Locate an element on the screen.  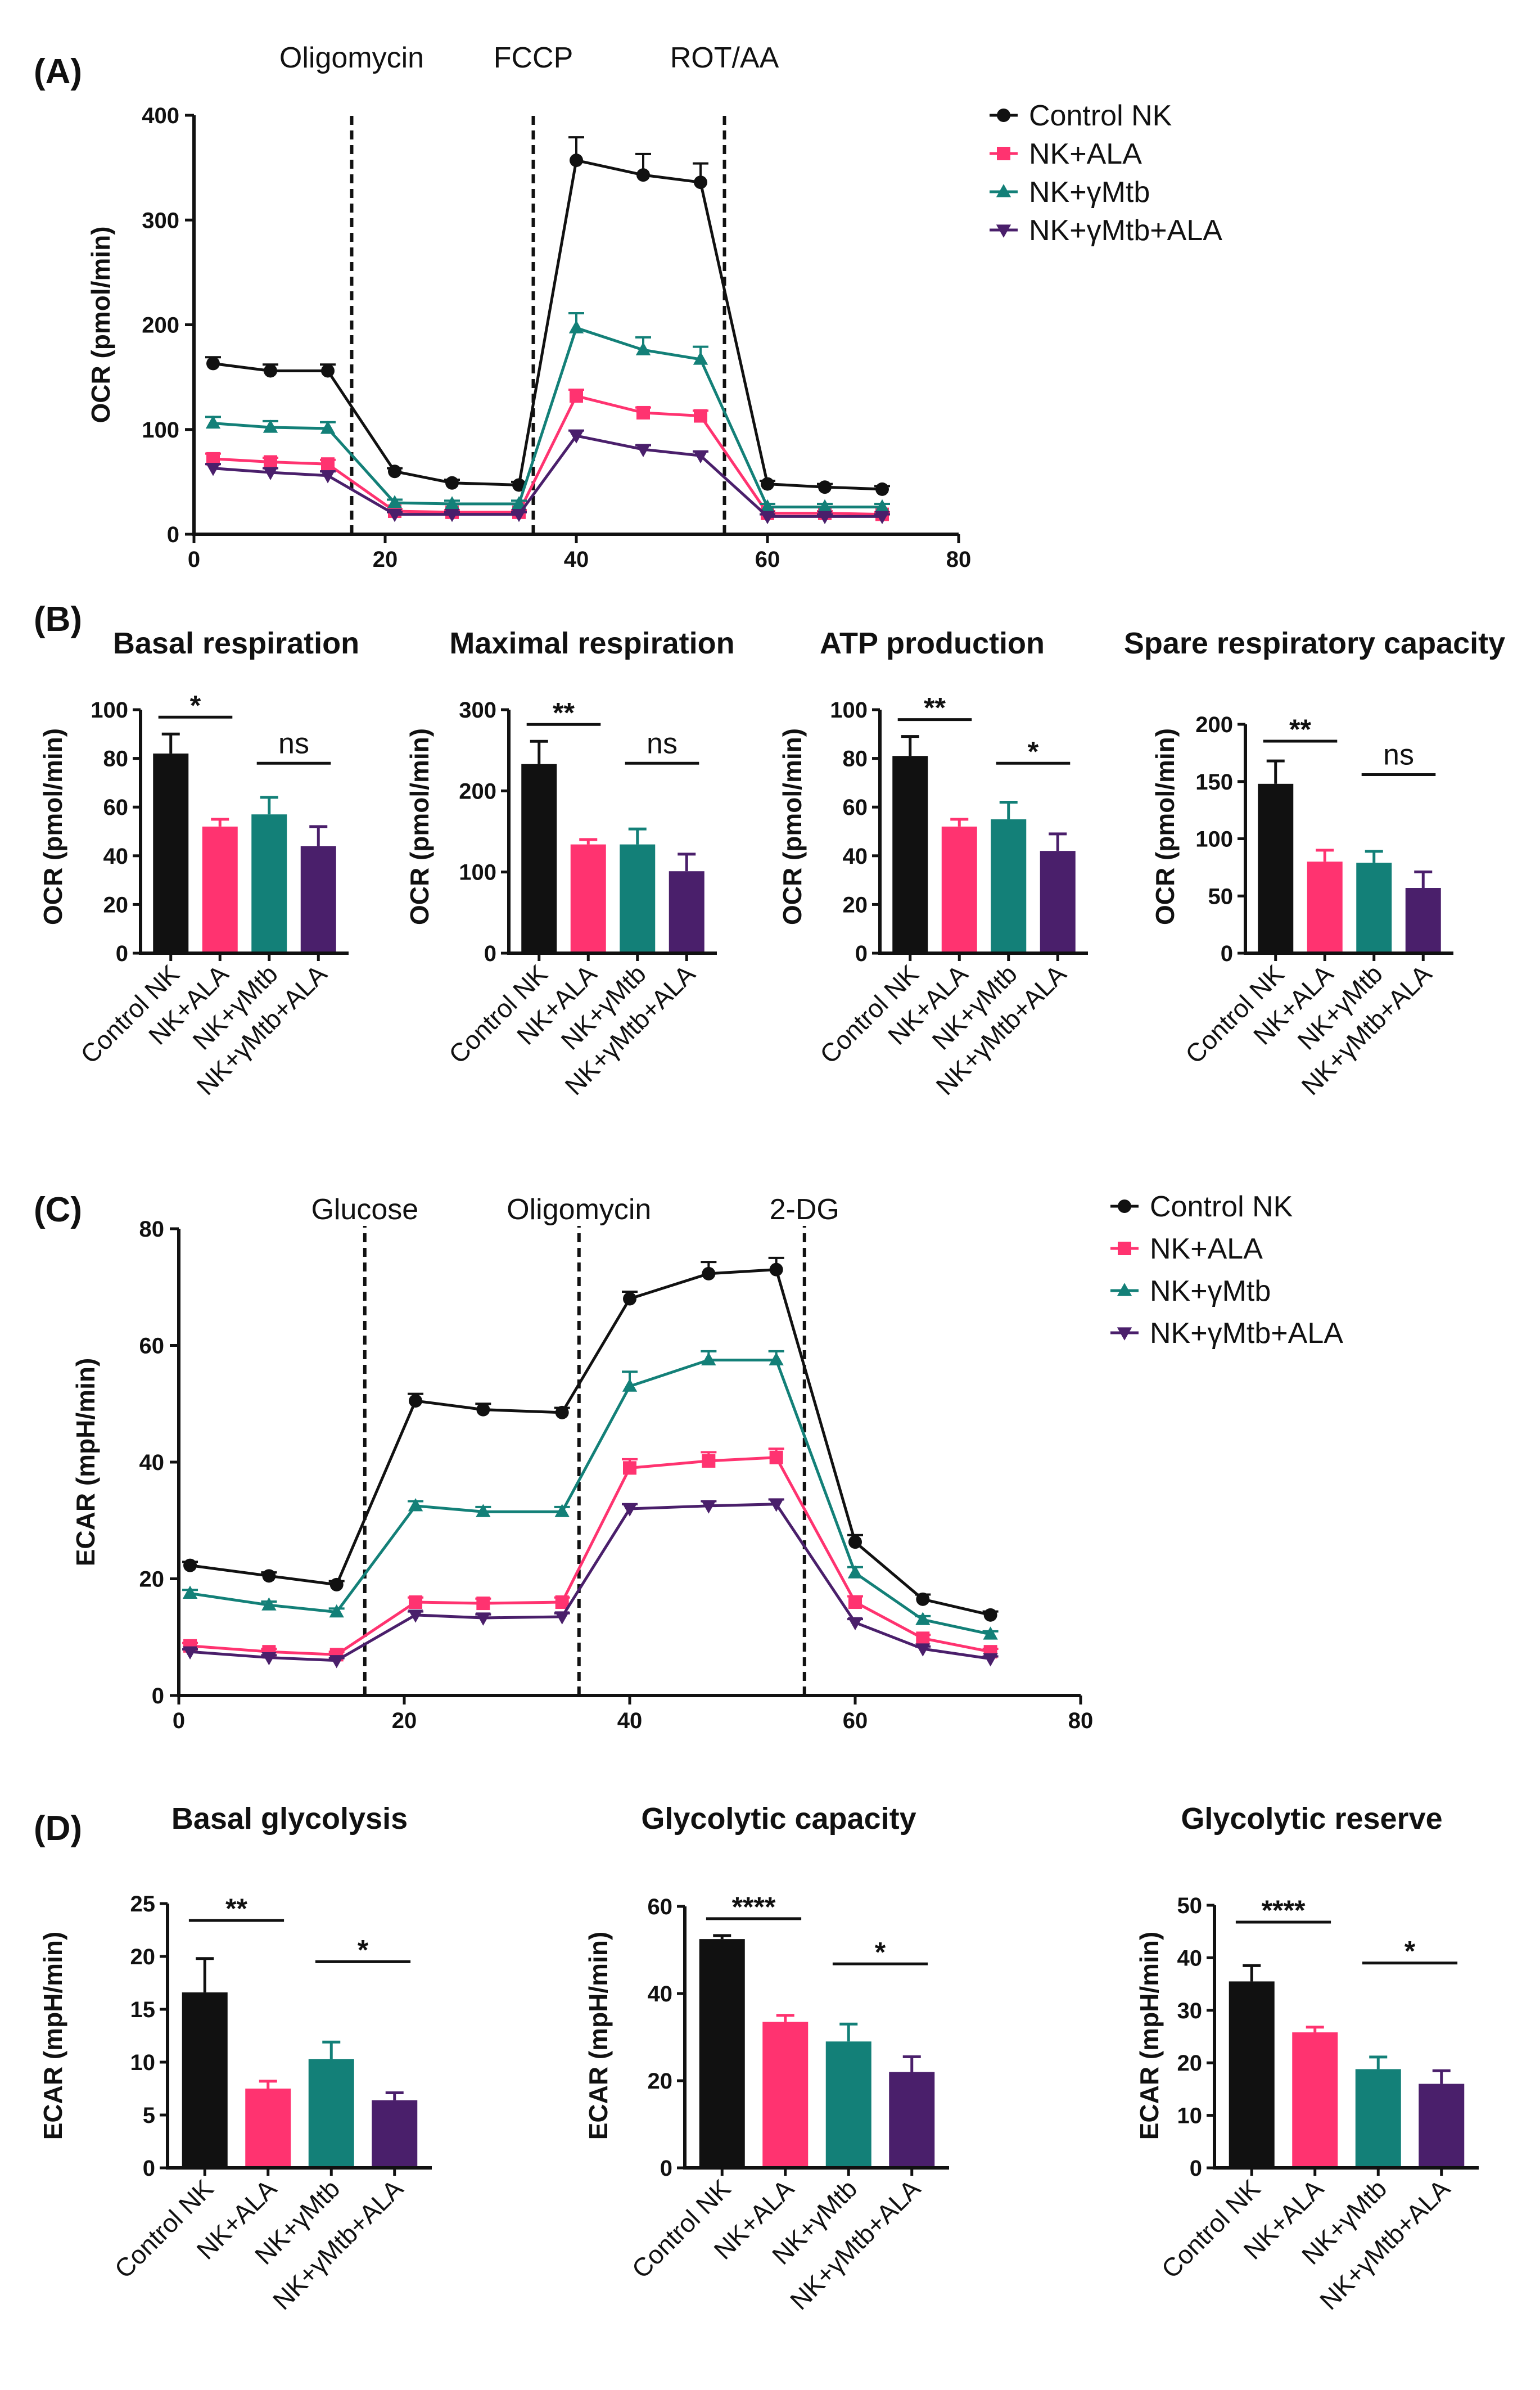
chart-title: Maximal respiration is located at coordinates (591, 643).